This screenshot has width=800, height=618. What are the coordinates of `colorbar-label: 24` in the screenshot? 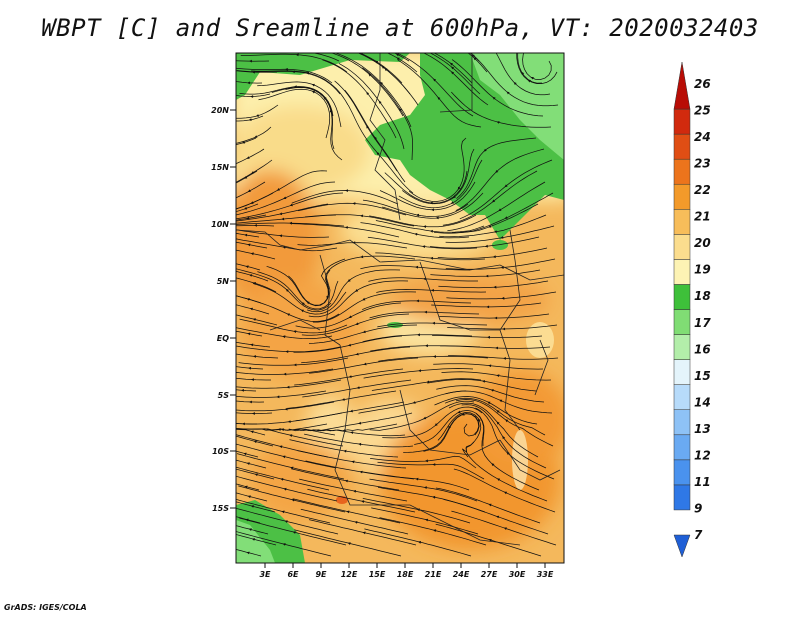 It's located at (702, 137).